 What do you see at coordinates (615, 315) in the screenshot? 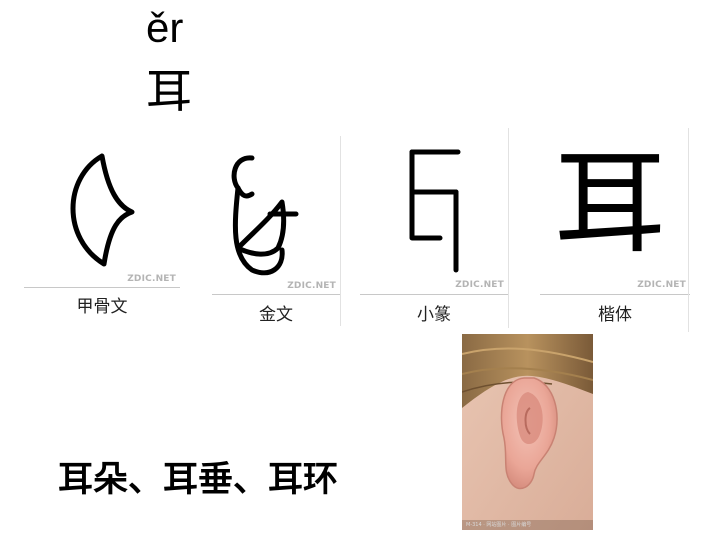
I see `form-caption: 楷体` at bounding box center [615, 315].